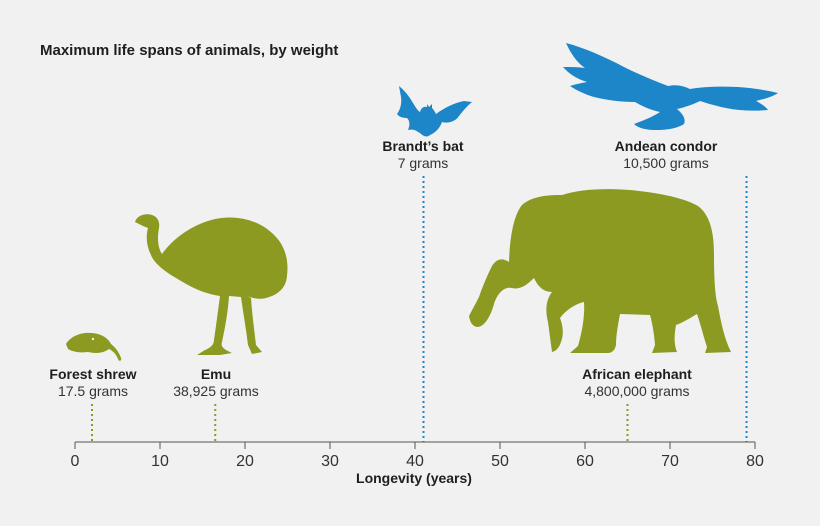  What do you see at coordinates (216, 374) in the screenshot?
I see `point-name: Emu` at bounding box center [216, 374].